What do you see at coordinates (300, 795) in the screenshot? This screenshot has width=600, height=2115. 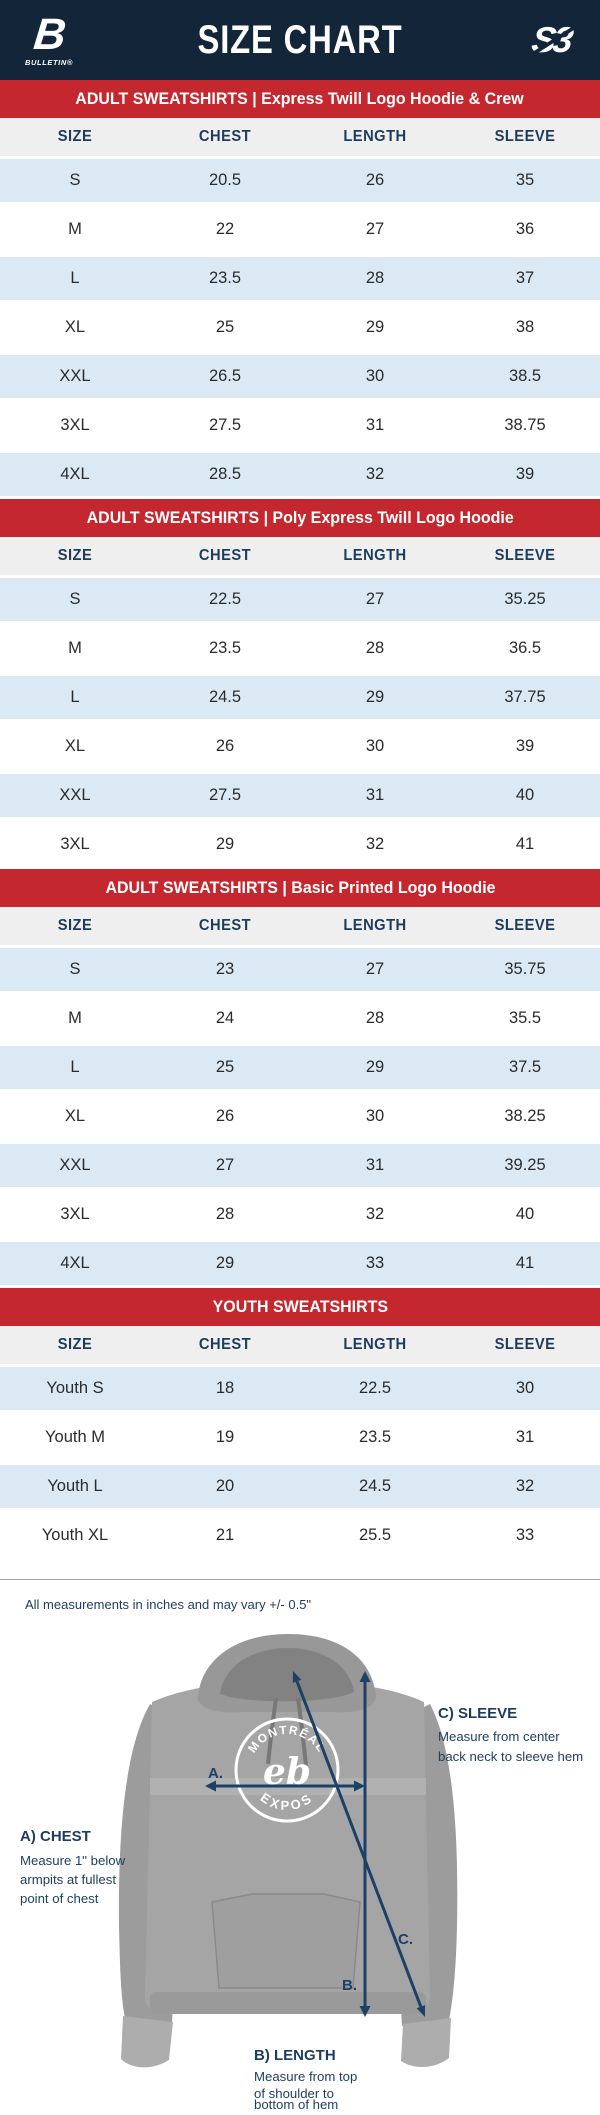 I see `table-row: XXL 27.5 31 40` at bounding box center [300, 795].